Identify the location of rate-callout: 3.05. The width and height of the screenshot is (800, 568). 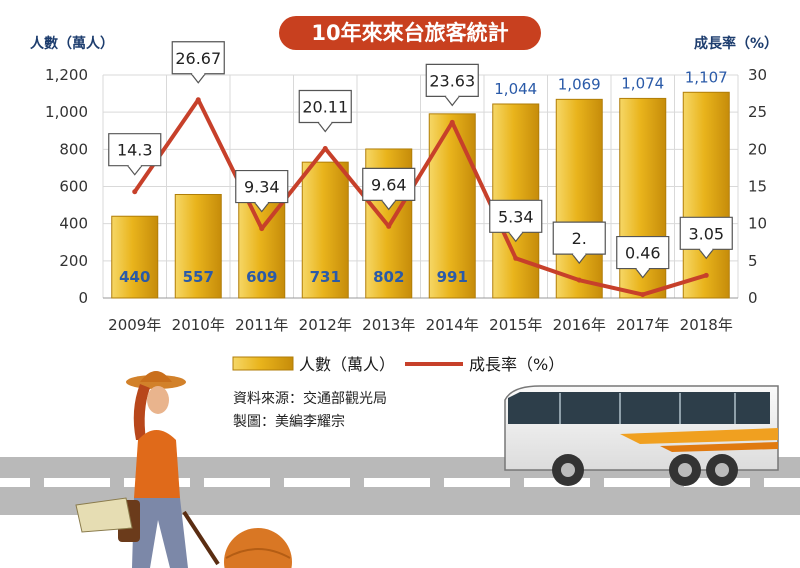
(706, 238).